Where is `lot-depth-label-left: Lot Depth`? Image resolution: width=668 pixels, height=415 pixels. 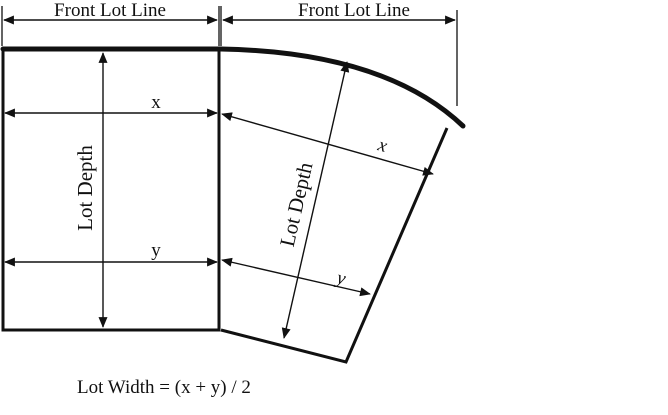 lot-depth-label-left: Lot Depth is located at coordinates (85, 188).